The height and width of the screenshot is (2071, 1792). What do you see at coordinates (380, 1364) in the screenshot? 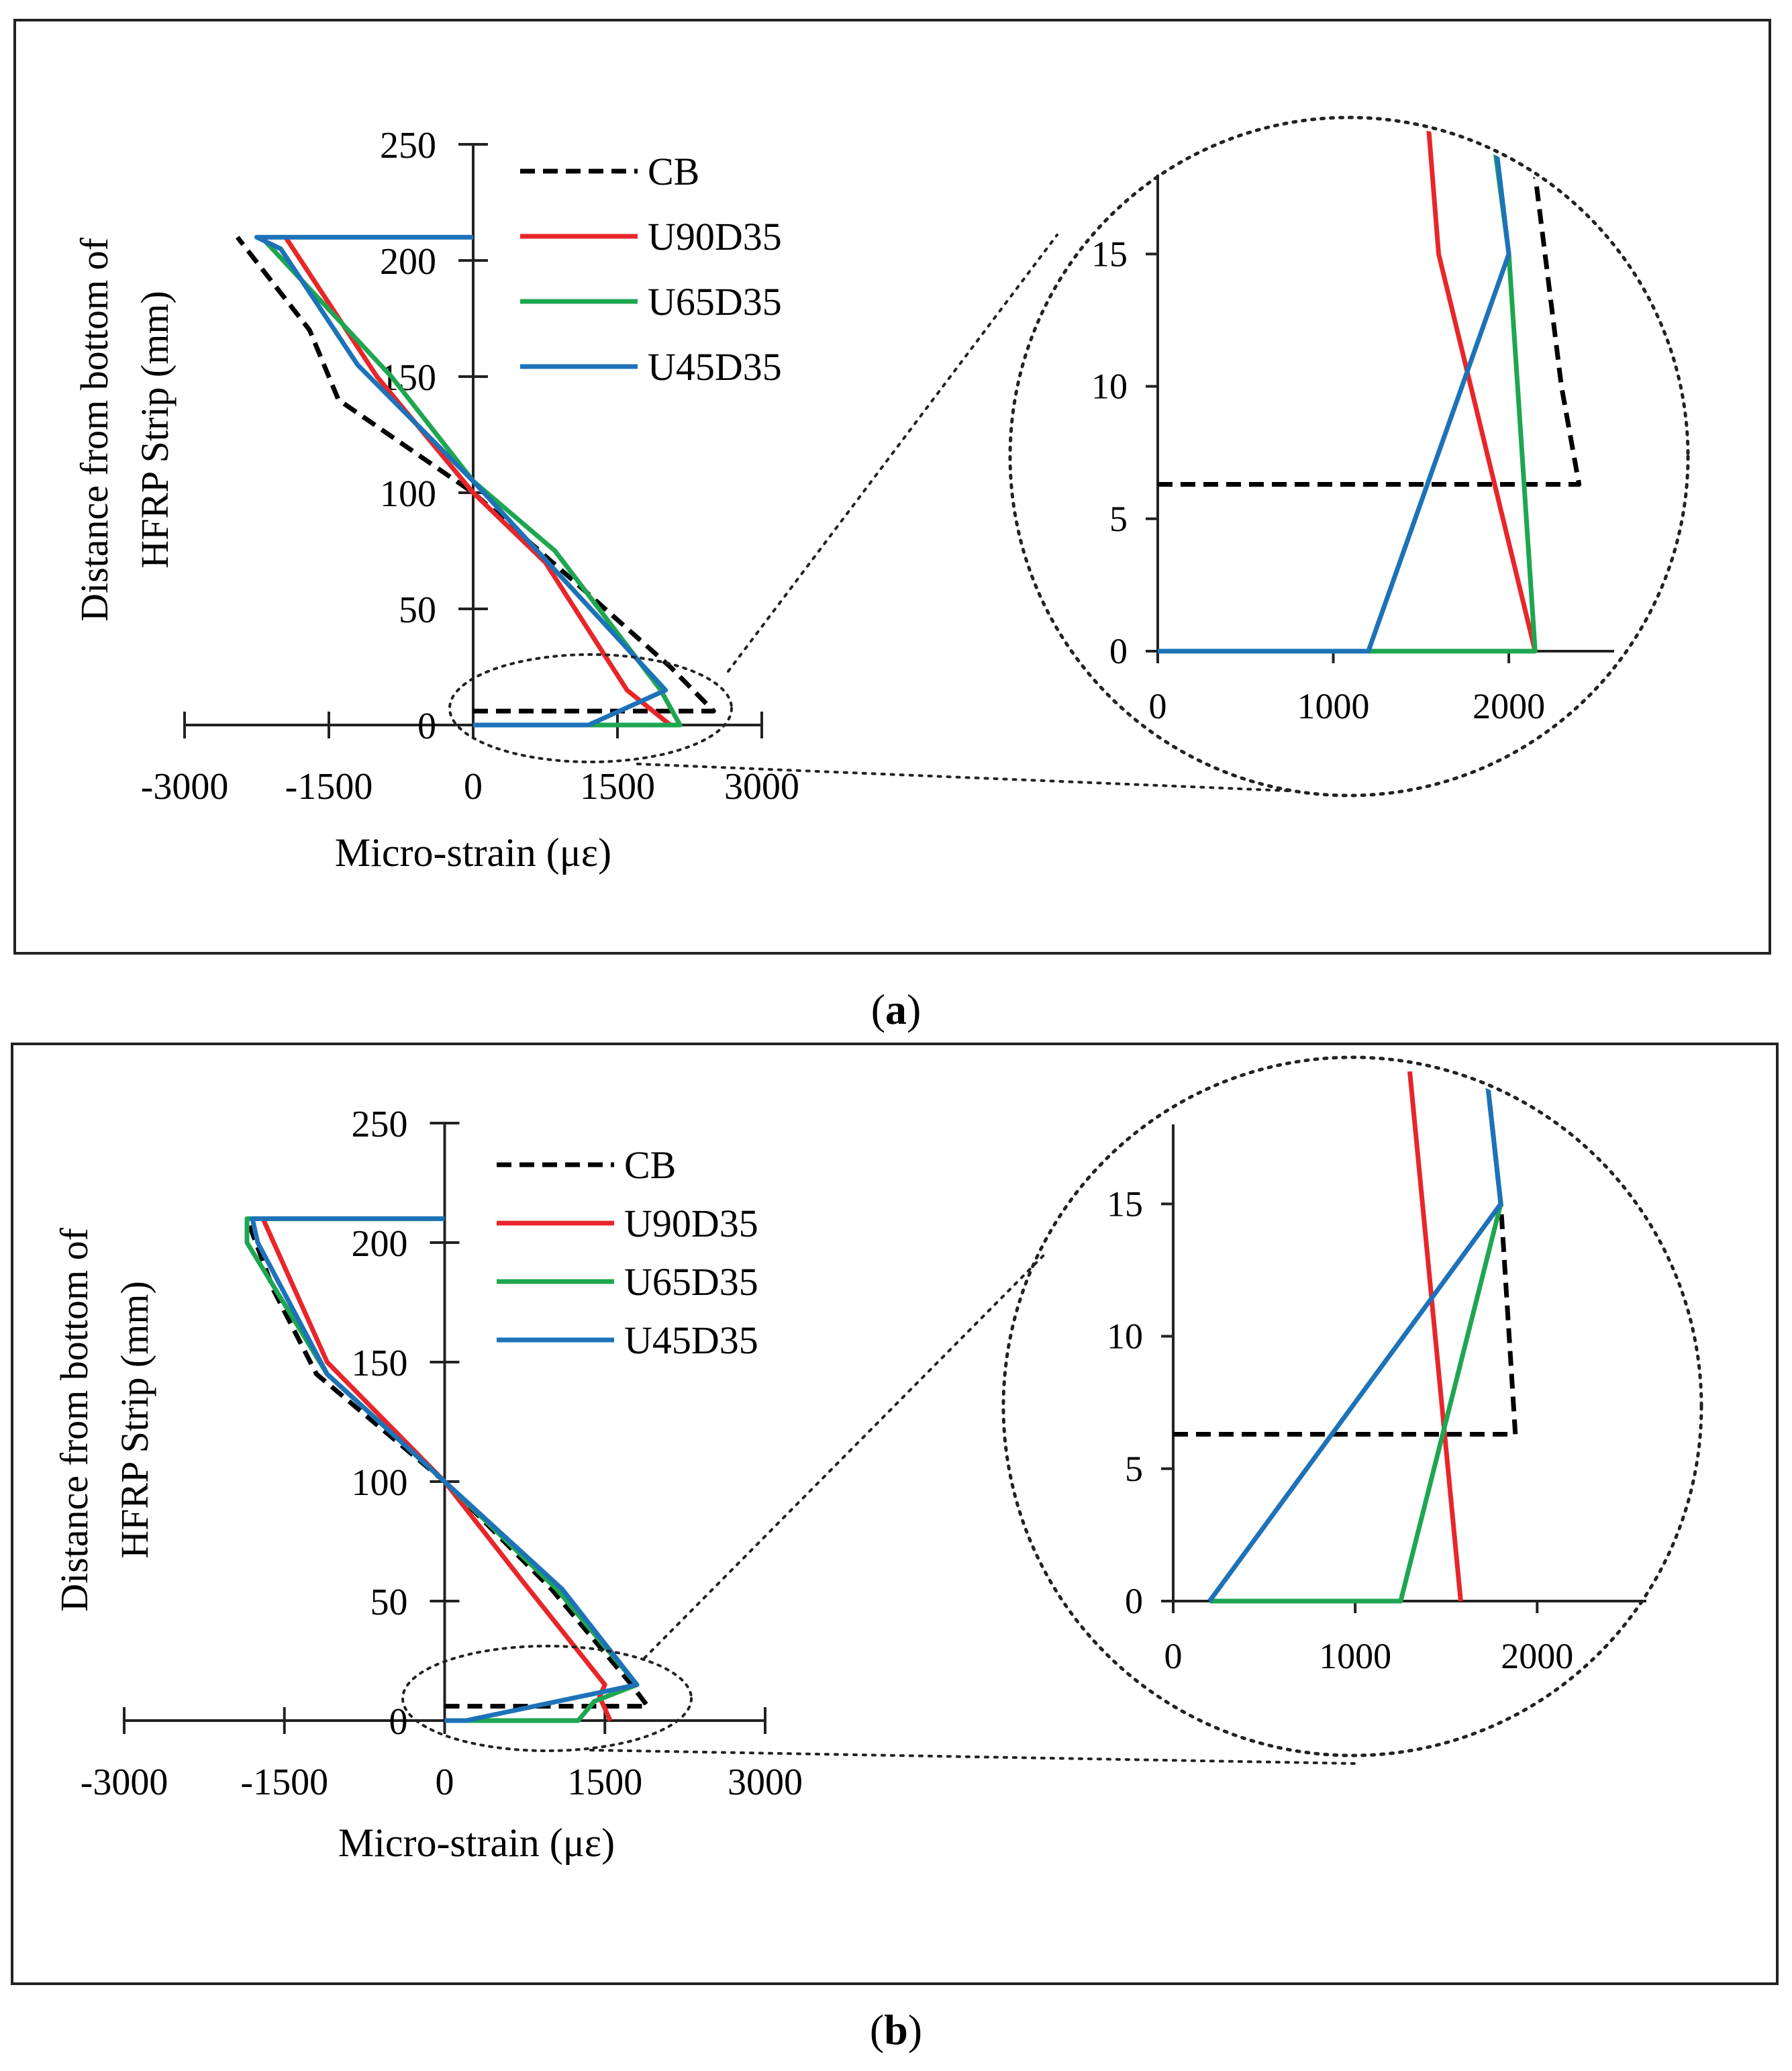
I see `y-tick-label: 150` at bounding box center [380, 1364].